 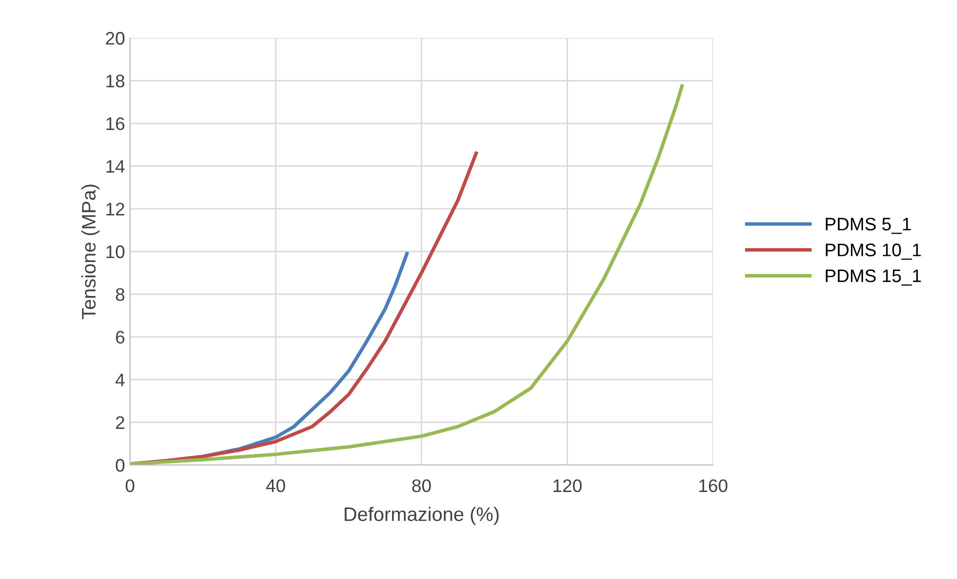 I want to click on y-tick-label: 6, so click(x=120, y=337).